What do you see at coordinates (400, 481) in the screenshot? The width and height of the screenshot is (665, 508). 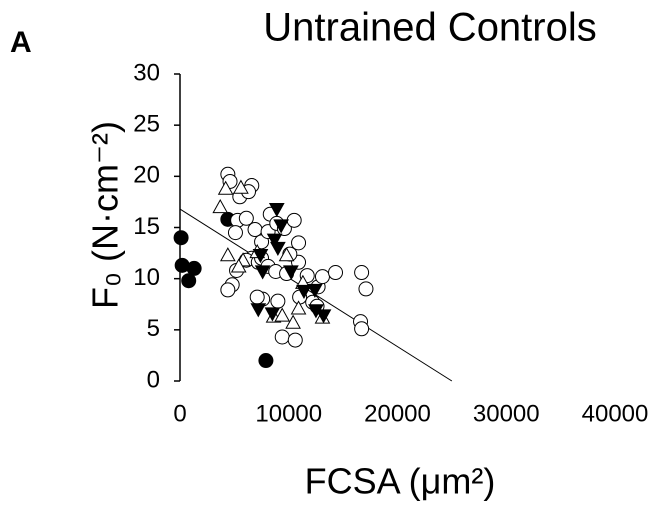 I see `x-axis-label: FCSA (μm²)` at bounding box center [400, 481].